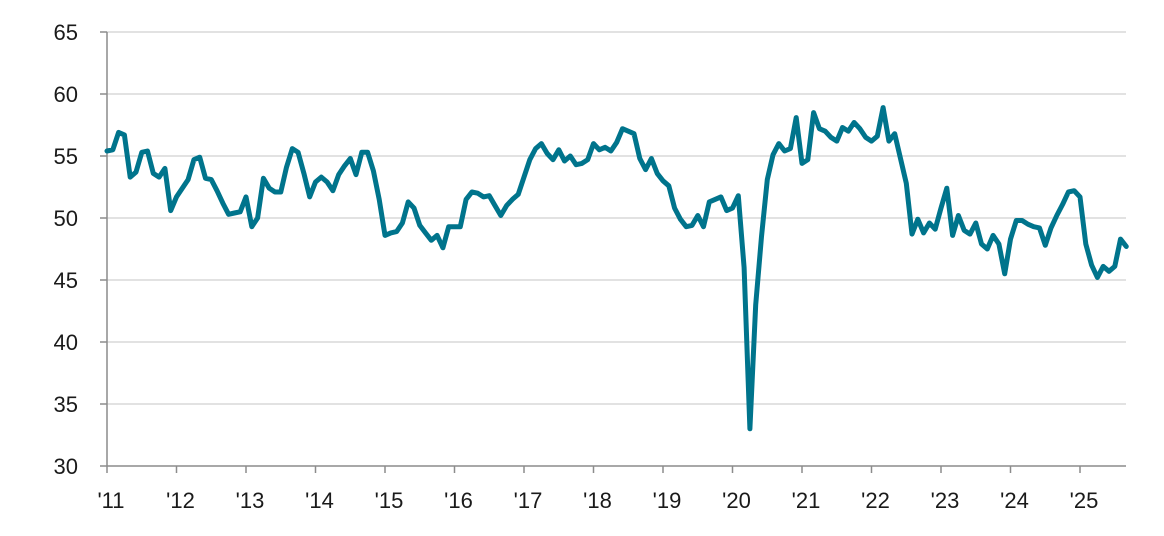  Describe the element at coordinates (458, 500) in the screenshot. I see `x-tick-label: '16` at that location.